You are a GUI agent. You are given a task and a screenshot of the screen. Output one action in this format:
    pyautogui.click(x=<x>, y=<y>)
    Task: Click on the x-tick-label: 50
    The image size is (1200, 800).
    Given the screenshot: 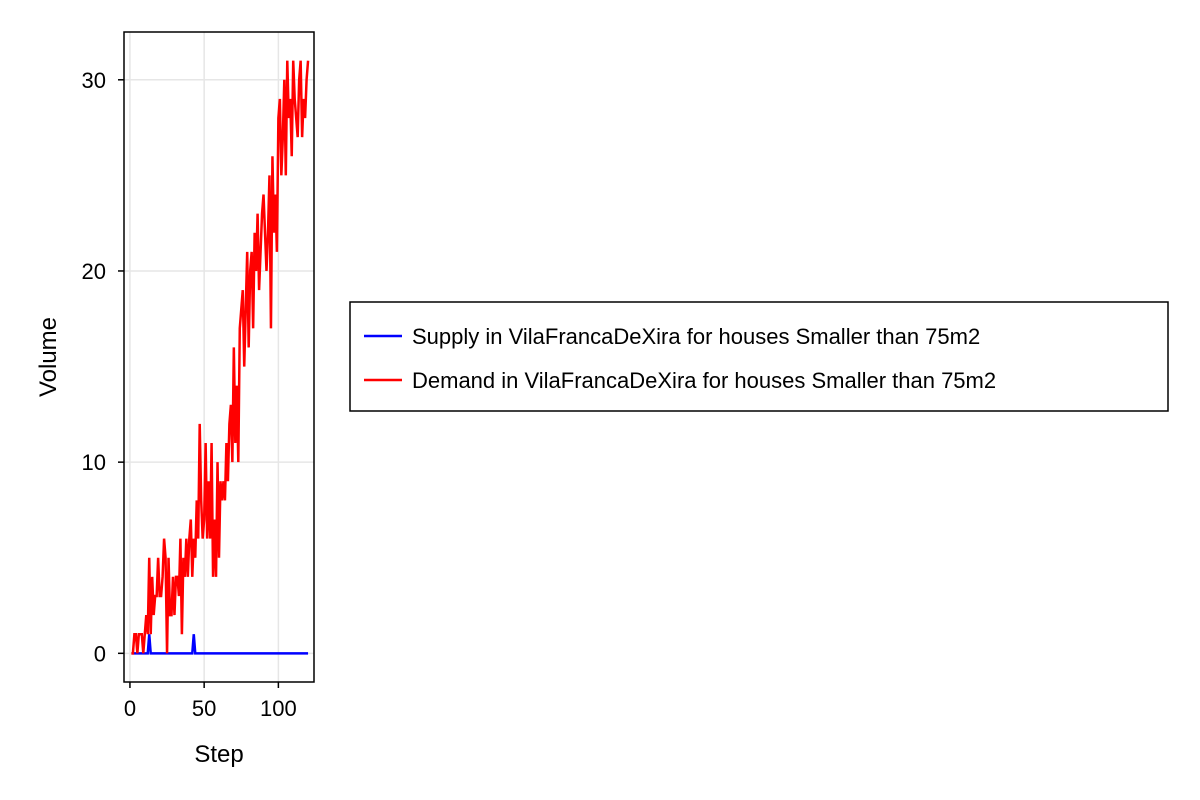 What is the action you would take?
    pyautogui.click(x=204, y=708)
    